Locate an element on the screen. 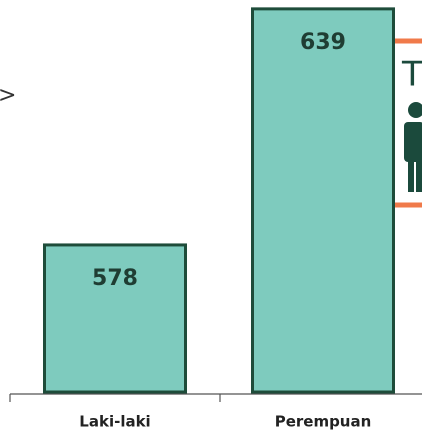 The height and width of the screenshot is (434, 422). person-icon is located at coordinates (413, 147).